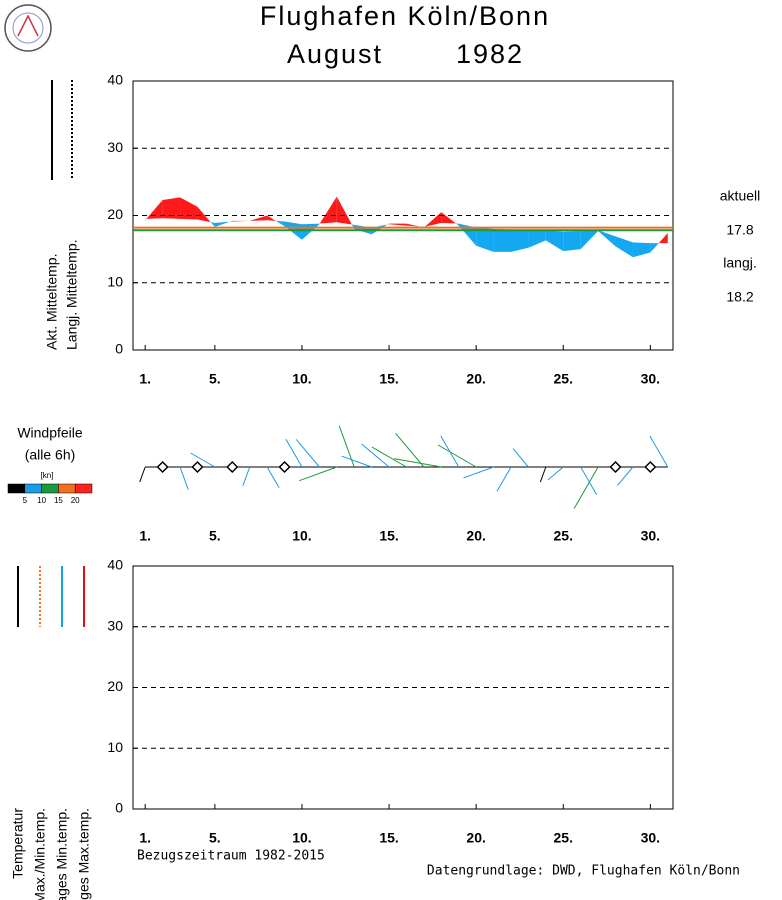 This screenshot has height=900, width=782. What do you see at coordinates (405, 16) in the screenshot?
I see `title: Flughafen Köln/Bonn` at bounding box center [405, 16].